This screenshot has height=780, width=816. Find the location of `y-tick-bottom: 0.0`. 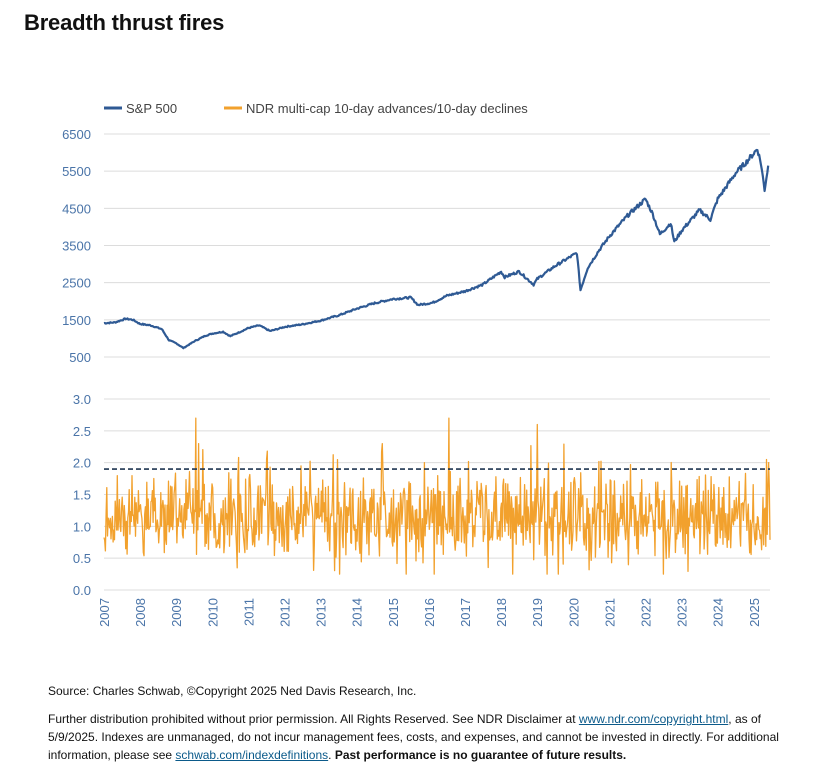

y-tick-bottom: 0.0 is located at coordinates (82, 590).